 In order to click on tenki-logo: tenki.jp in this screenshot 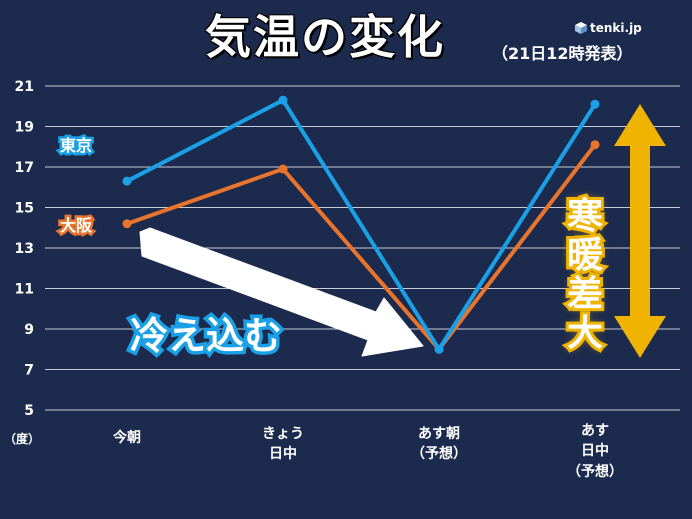, I will do `click(608, 28)`.